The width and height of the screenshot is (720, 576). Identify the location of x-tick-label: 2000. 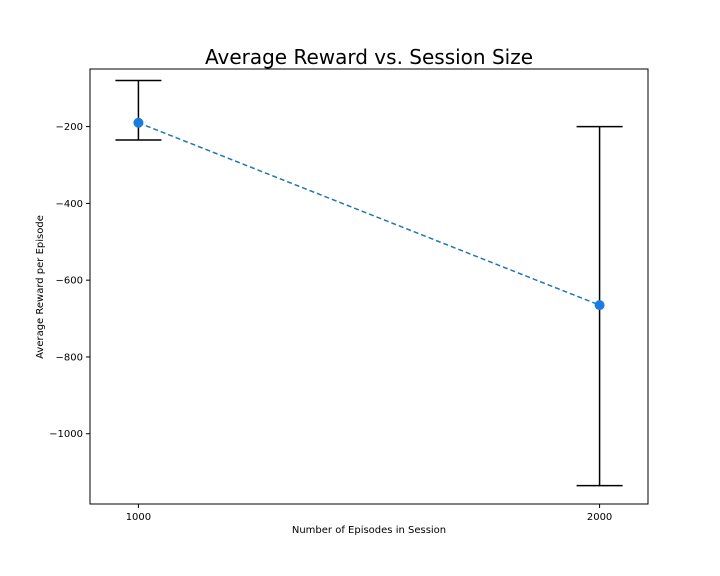
(599, 517).